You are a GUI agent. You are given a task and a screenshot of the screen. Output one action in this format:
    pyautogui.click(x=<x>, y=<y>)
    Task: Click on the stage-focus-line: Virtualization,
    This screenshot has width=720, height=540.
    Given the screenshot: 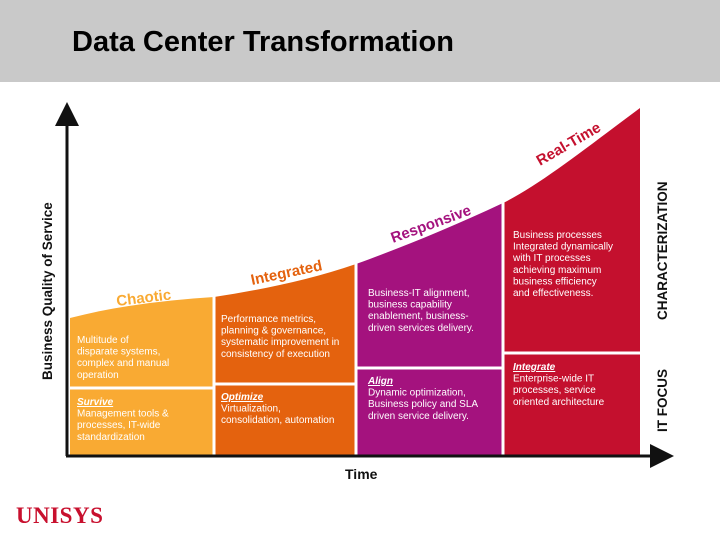 What is the action you would take?
    pyautogui.click(x=251, y=409)
    